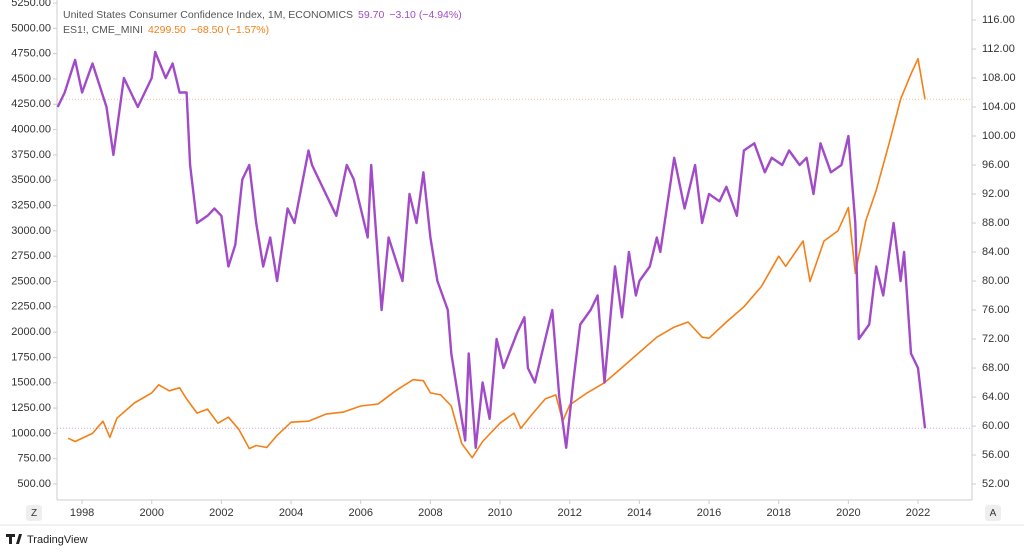 This screenshot has width=1024, height=553. What do you see at coordinates (371, 15) in the screenshot?
I see `legend-last-value: 59.70` at bounding box center [371, 15].